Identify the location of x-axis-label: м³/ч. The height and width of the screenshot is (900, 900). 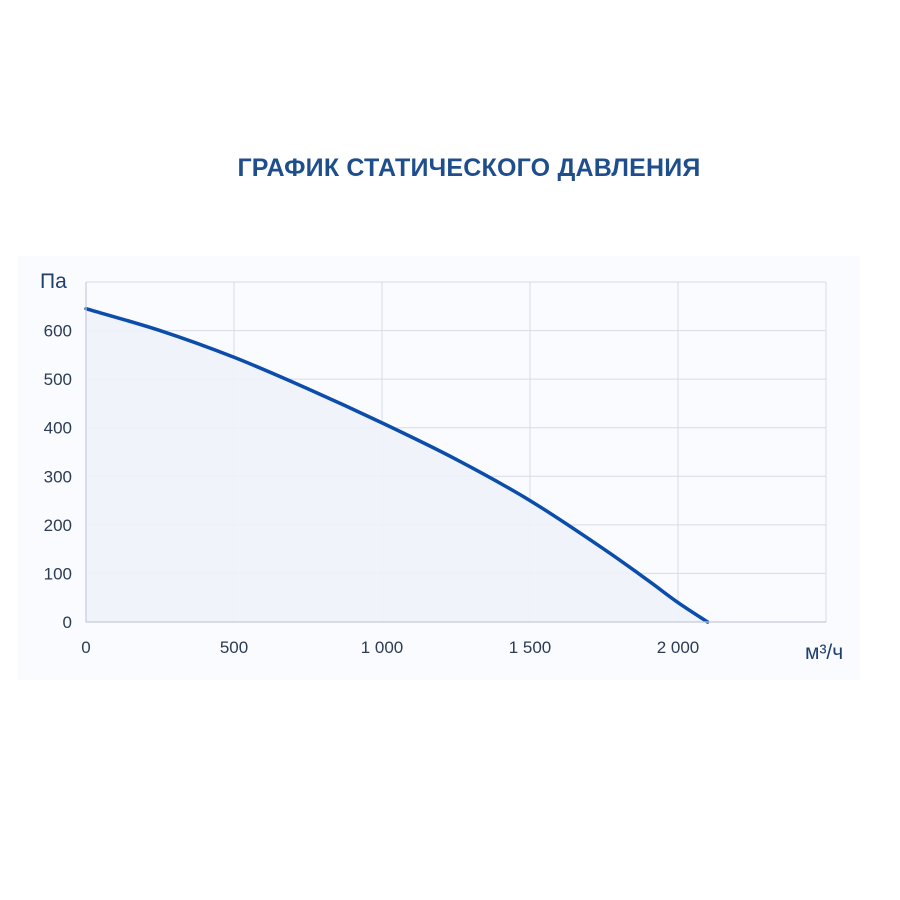
(824, 652).